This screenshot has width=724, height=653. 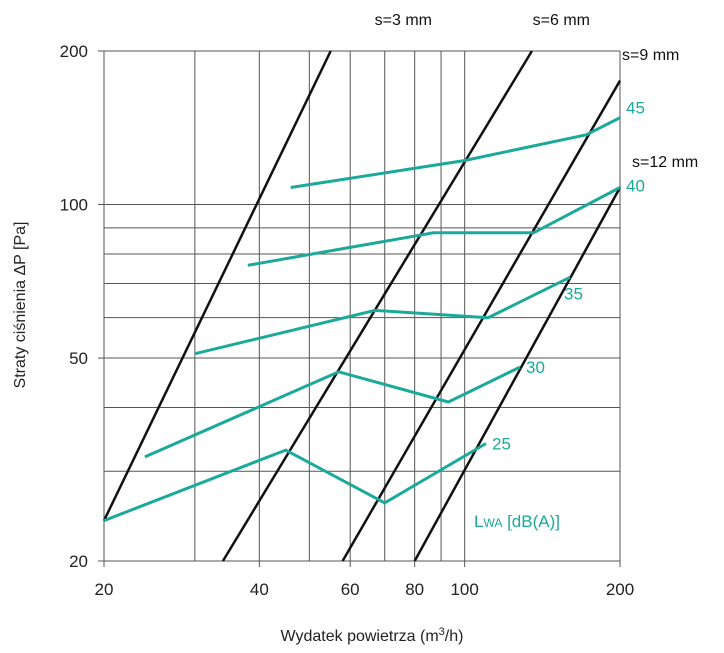 What do you see at coordinates (372, 635) in the screenshot?
I see `x-axis-title: Wydatek powietrza (m3/h)` at bounding box center [372, 635].